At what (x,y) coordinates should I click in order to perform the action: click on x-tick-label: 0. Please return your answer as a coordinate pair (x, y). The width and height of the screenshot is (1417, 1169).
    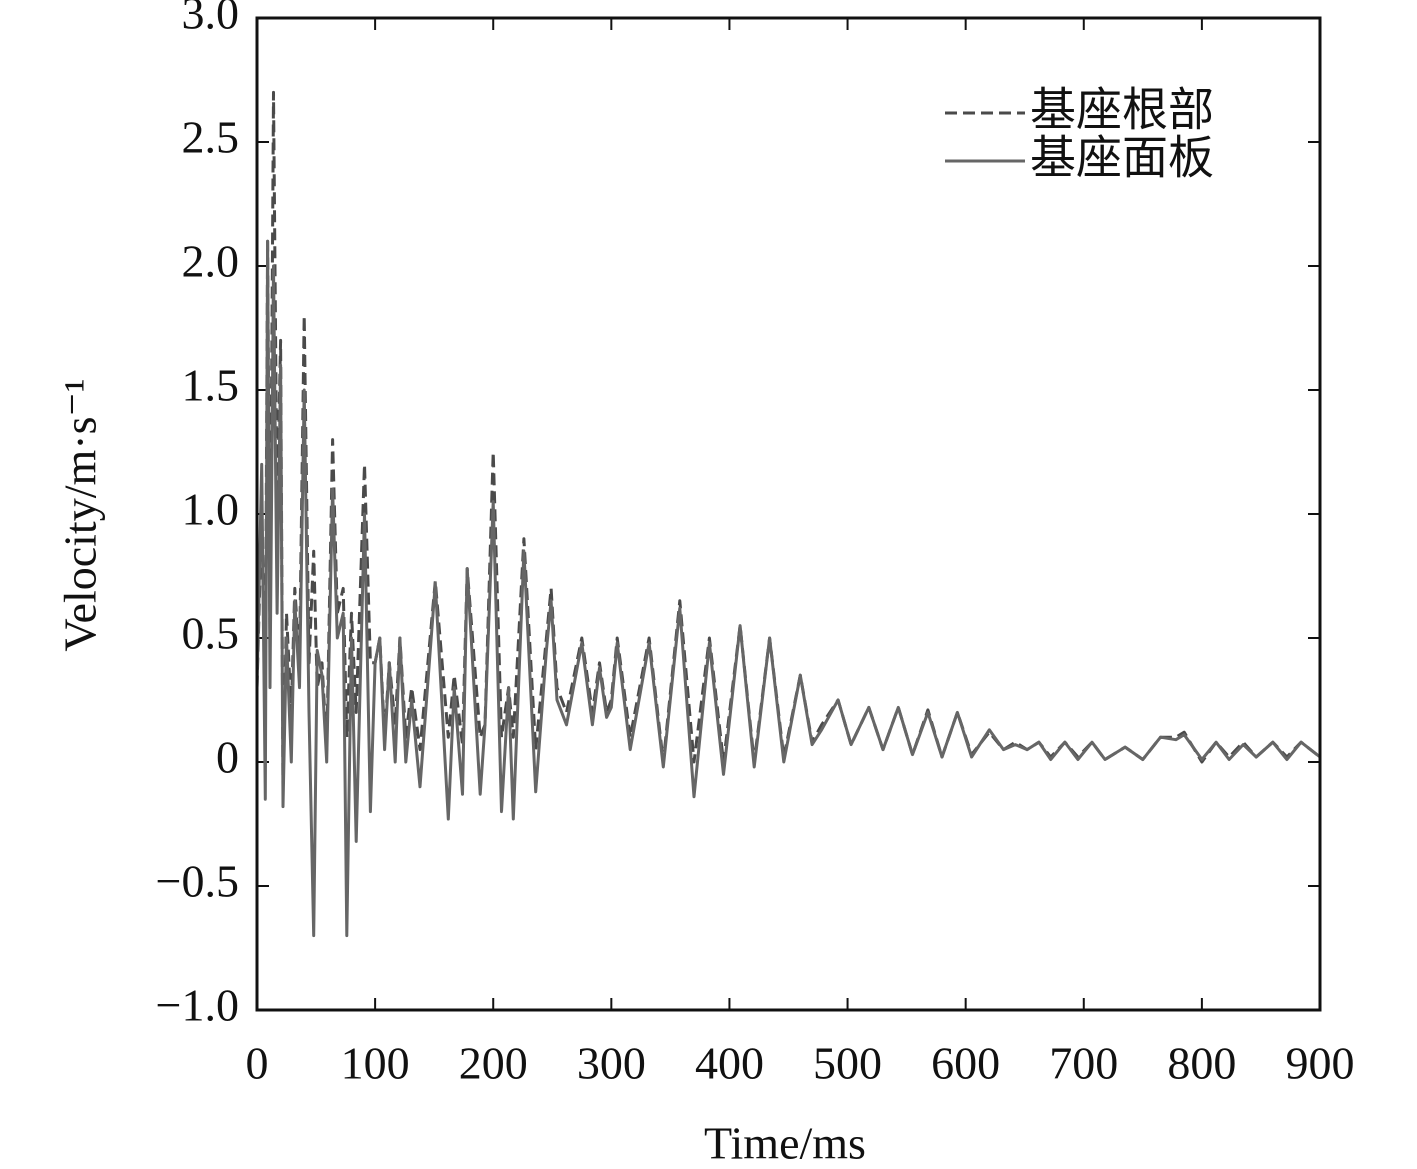
    Looking at the image, I should click on (257, 1063).